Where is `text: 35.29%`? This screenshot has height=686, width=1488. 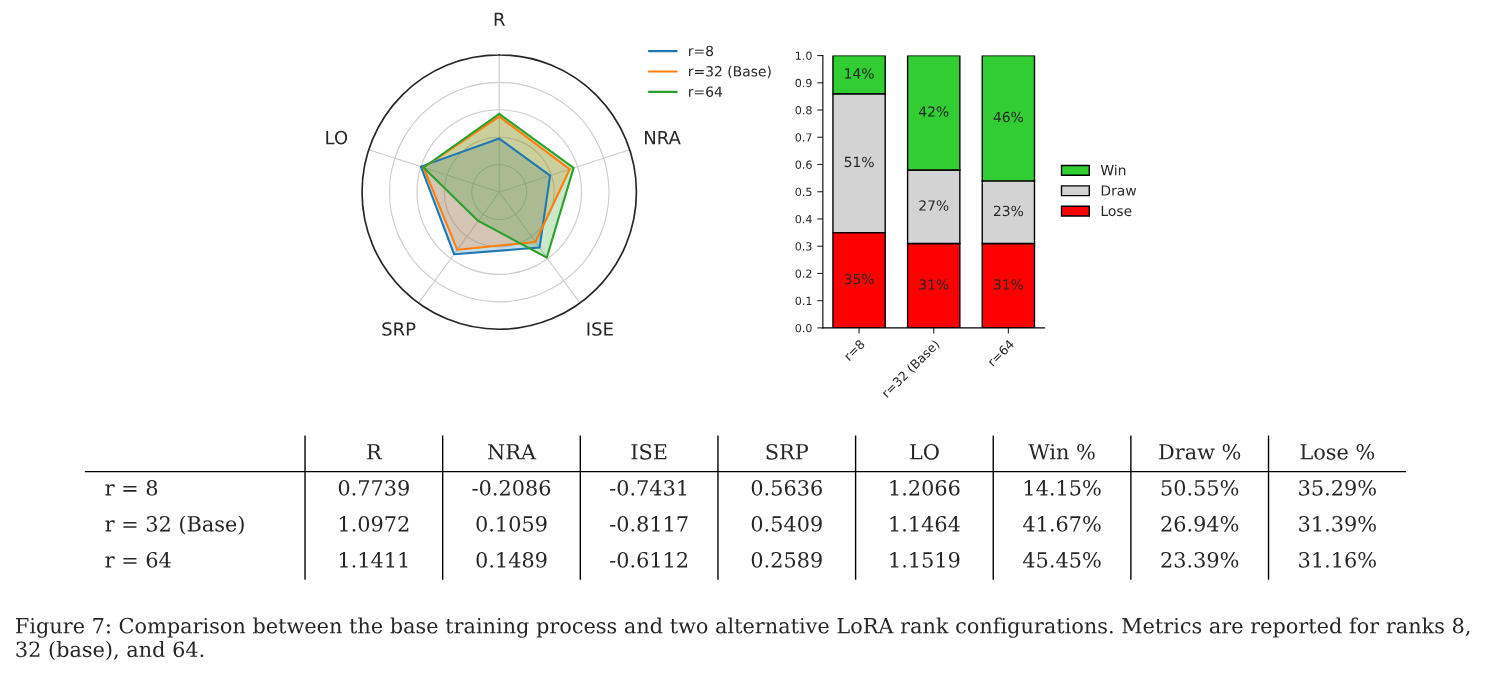 text: 35.29% is located at coordinates (1337, 487).